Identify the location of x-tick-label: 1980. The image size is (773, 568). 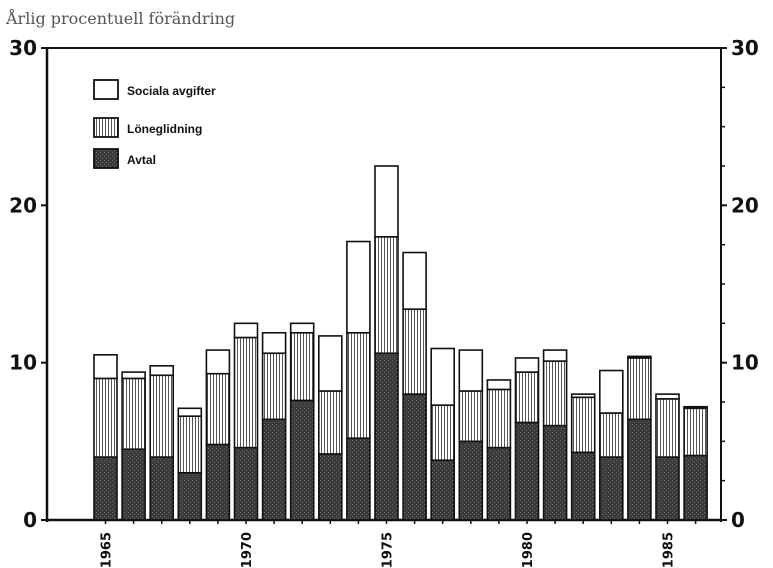
(528, 550).